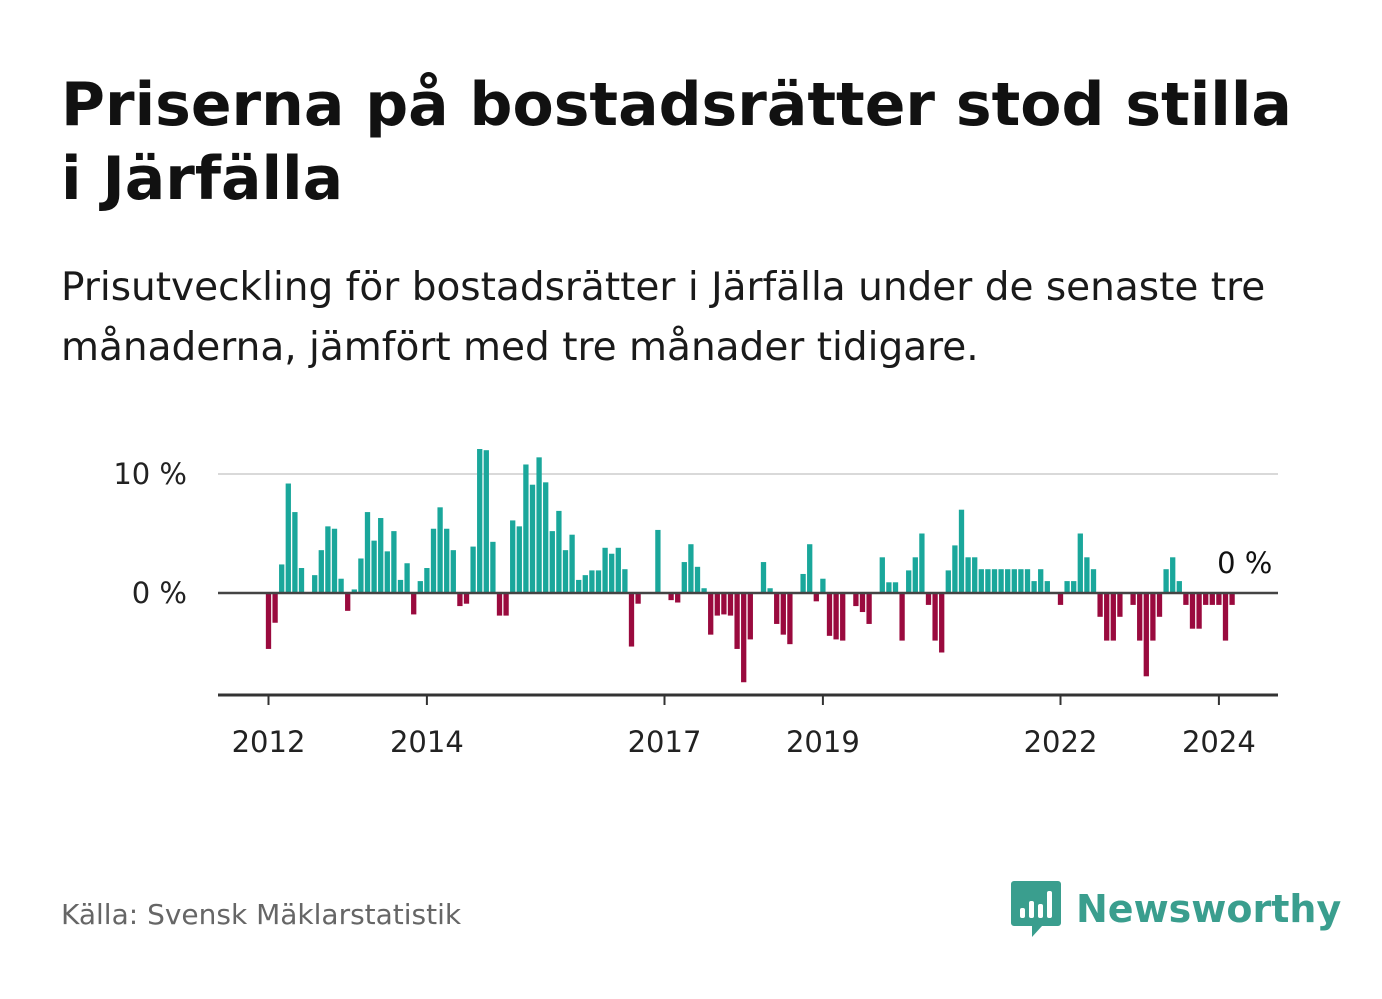  What do you see at coordinates (1175, 909) in the screenshot?
I see `brand-logo: Newsworthy` at bounding box center [1175, 909].